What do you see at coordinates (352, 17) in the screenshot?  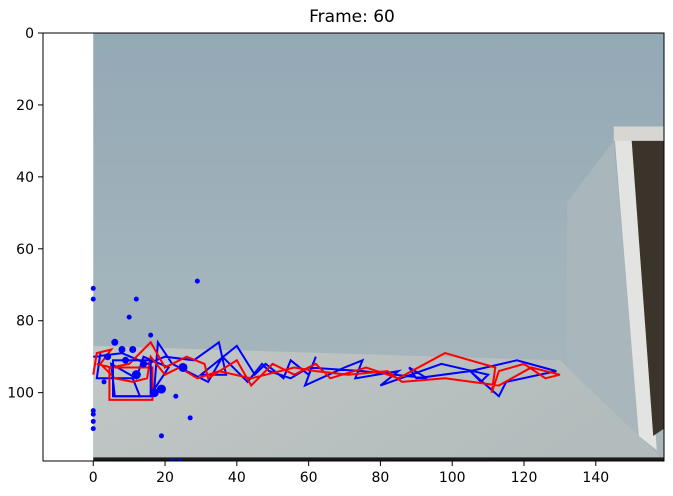 I see `chart-title: Frame: 60` at bounding box center [352, 17].